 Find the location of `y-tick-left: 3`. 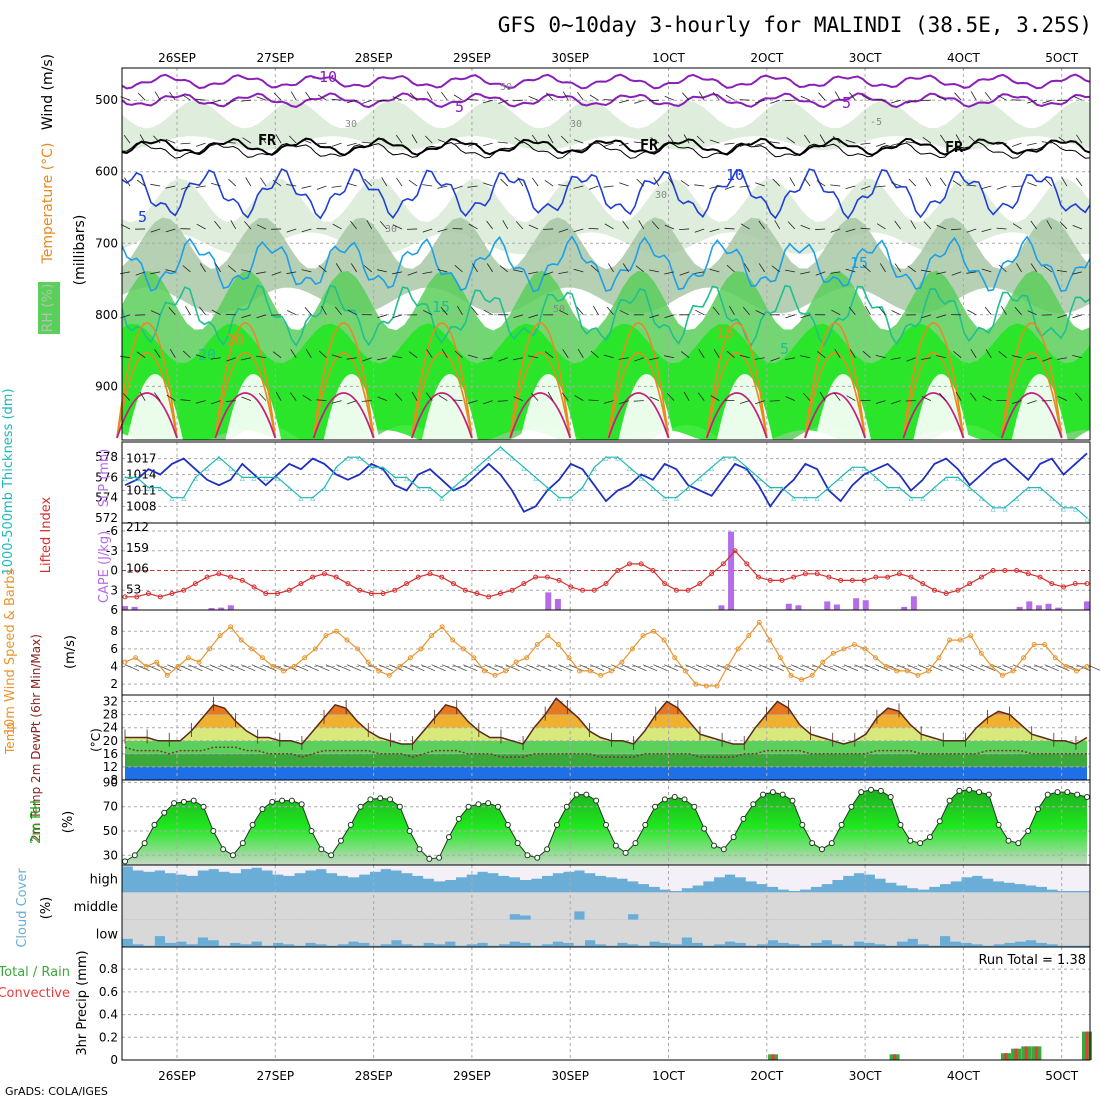

y-tick-left: 3 is located at coordinates (114, 590).